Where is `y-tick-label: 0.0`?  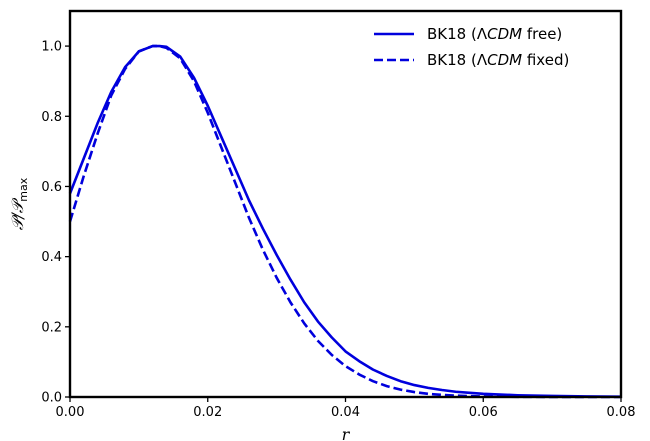
y-tick-label: 0.0 is located at coordinates (51, 398).